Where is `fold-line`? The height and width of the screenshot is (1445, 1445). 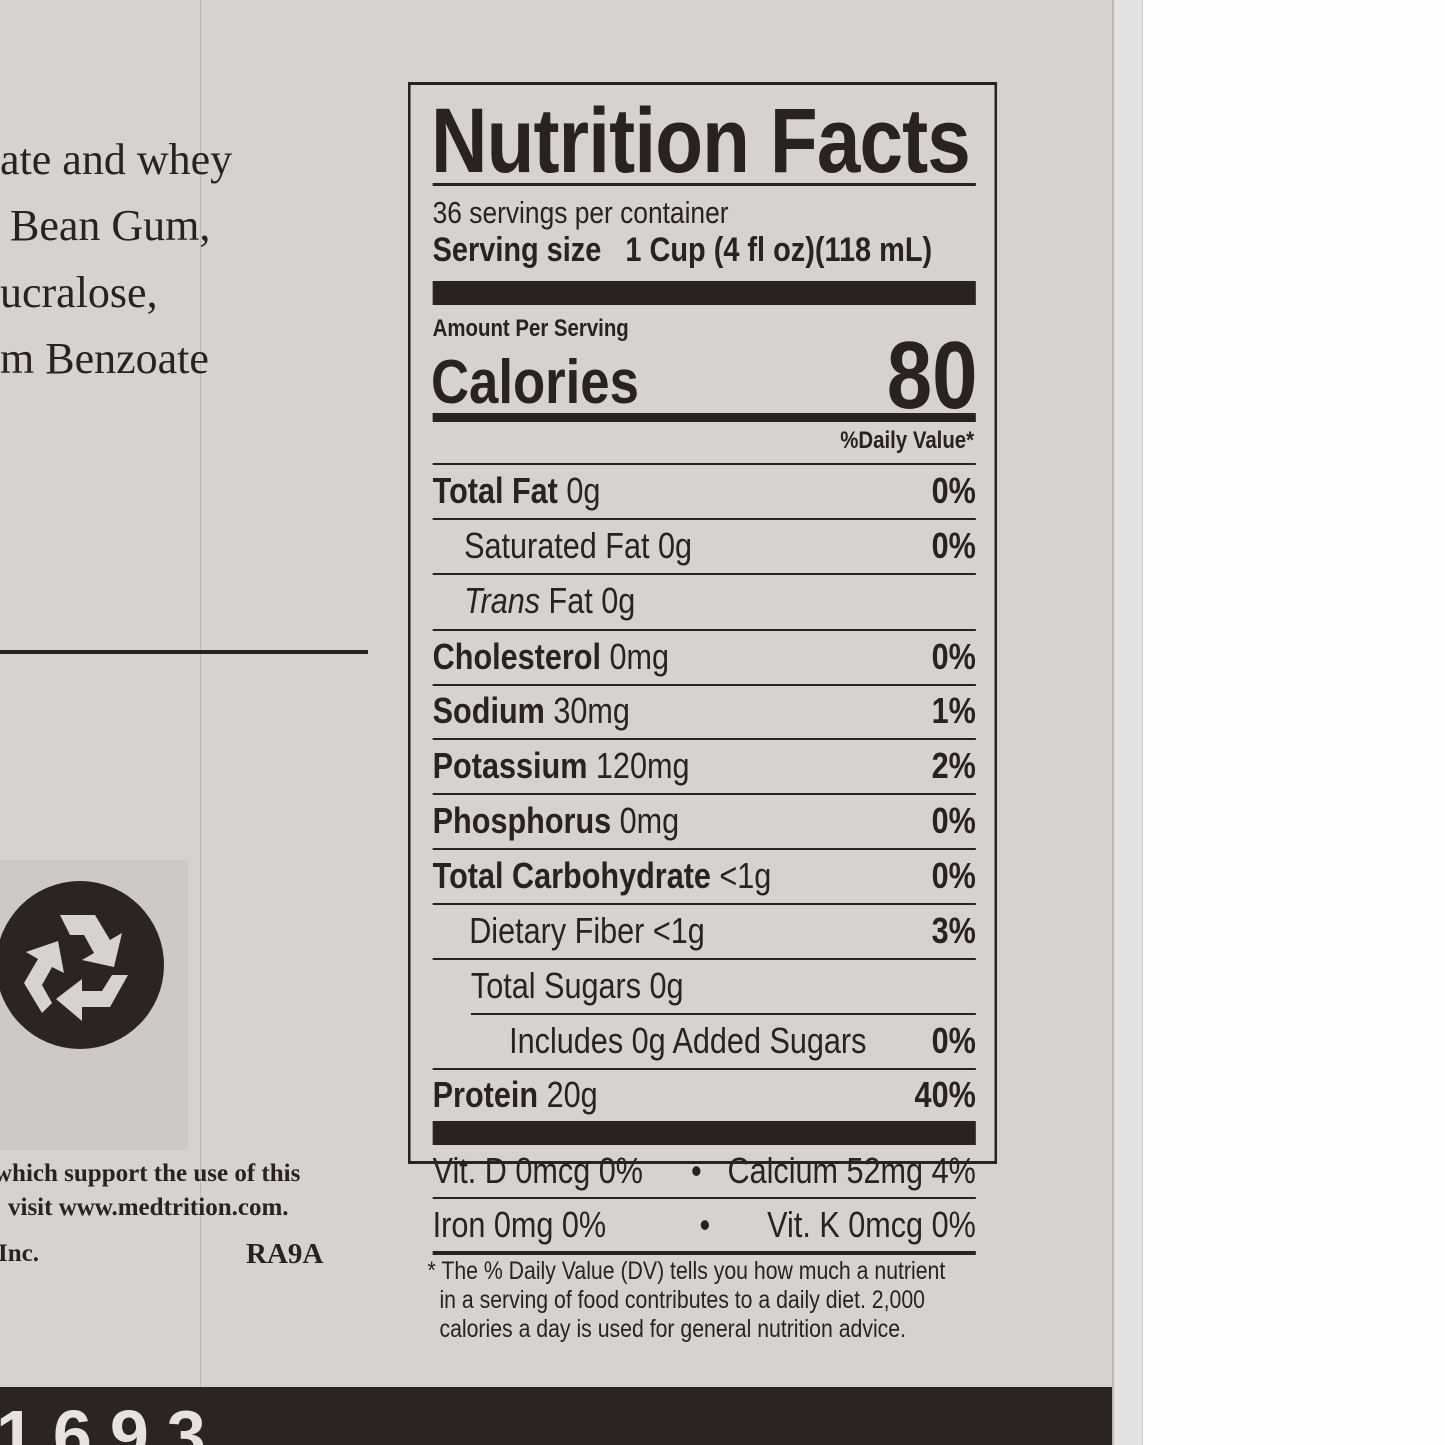 fold-line is located at coordinates (200, 693).